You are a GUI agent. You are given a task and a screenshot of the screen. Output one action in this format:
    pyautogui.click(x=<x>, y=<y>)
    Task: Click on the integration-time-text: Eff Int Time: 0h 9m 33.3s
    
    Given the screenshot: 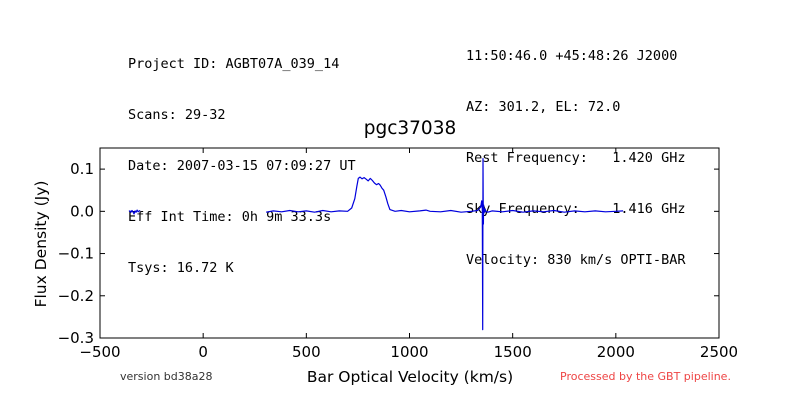 What is the action you would take?
    pyautogui.click(x=230, y=217)
    